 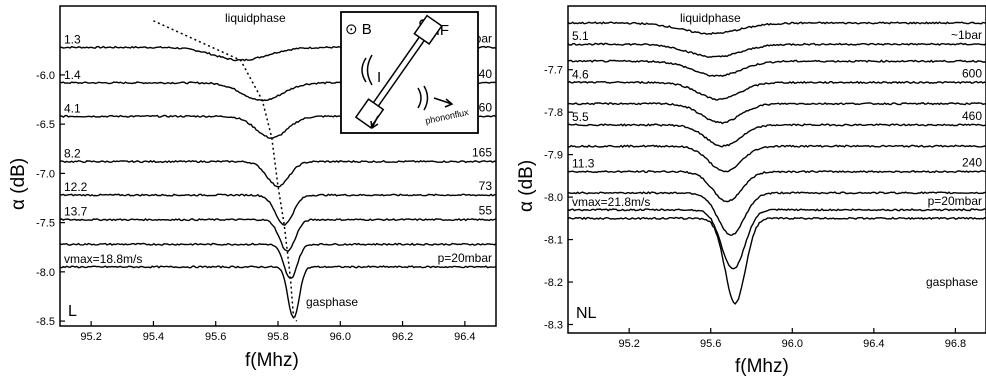 I want to click on series-right-label: ~1bar, so click(x=966, y=35).